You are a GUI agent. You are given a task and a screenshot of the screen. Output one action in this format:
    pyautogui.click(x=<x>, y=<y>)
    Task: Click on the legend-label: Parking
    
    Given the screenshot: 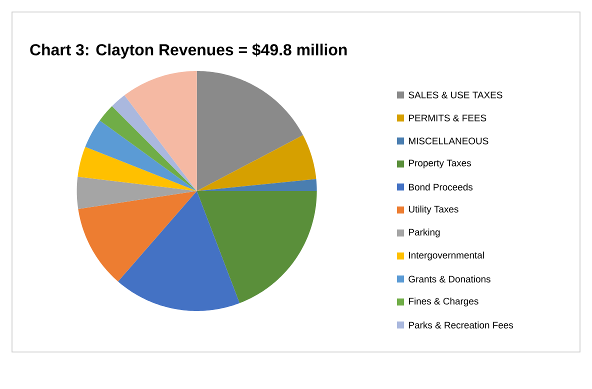 What is the action you would take?
    pyautogui.click(x=424, y=233)
    